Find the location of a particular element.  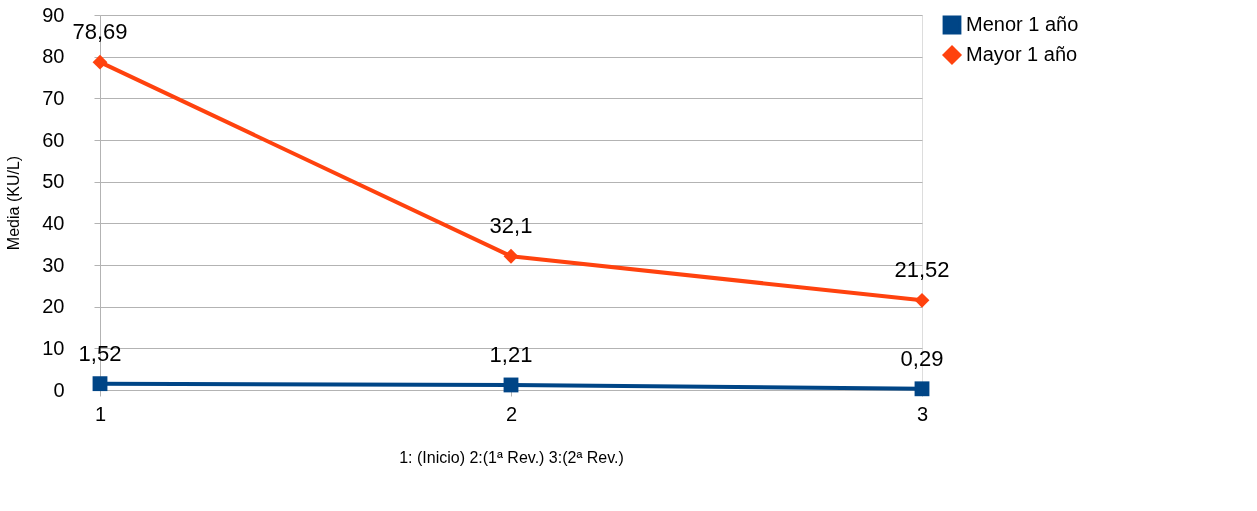

legend-label: Mayor 1 año is located at coordinates (1022, 54).